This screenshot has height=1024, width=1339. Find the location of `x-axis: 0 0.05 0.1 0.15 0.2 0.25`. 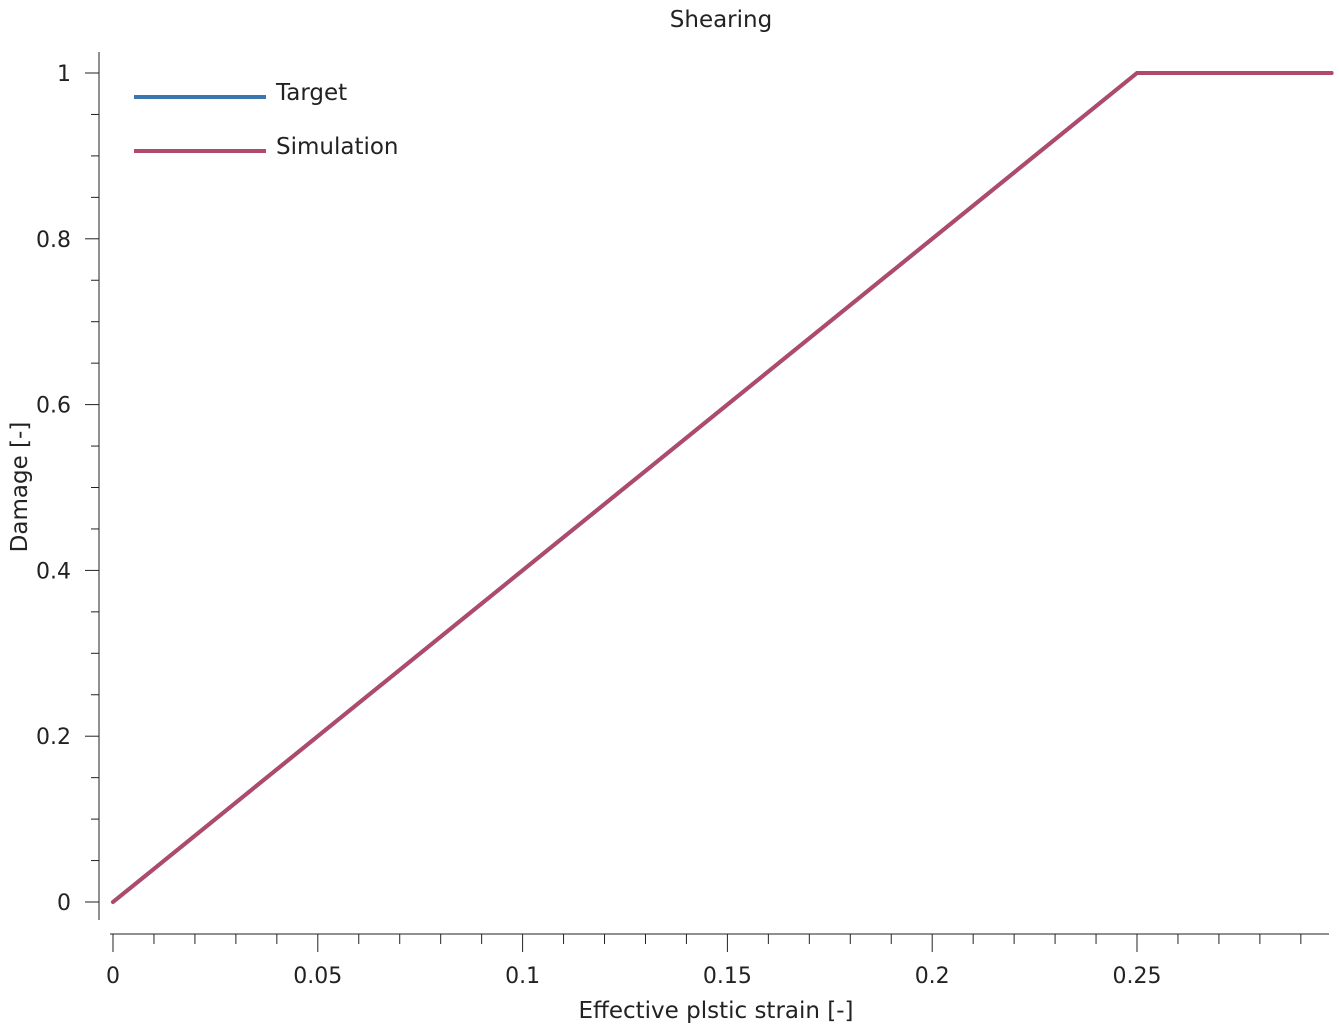

x-axis: 0 0.05 0.1 0.15 0.2 0.25 is located at coordinates (717, 961).